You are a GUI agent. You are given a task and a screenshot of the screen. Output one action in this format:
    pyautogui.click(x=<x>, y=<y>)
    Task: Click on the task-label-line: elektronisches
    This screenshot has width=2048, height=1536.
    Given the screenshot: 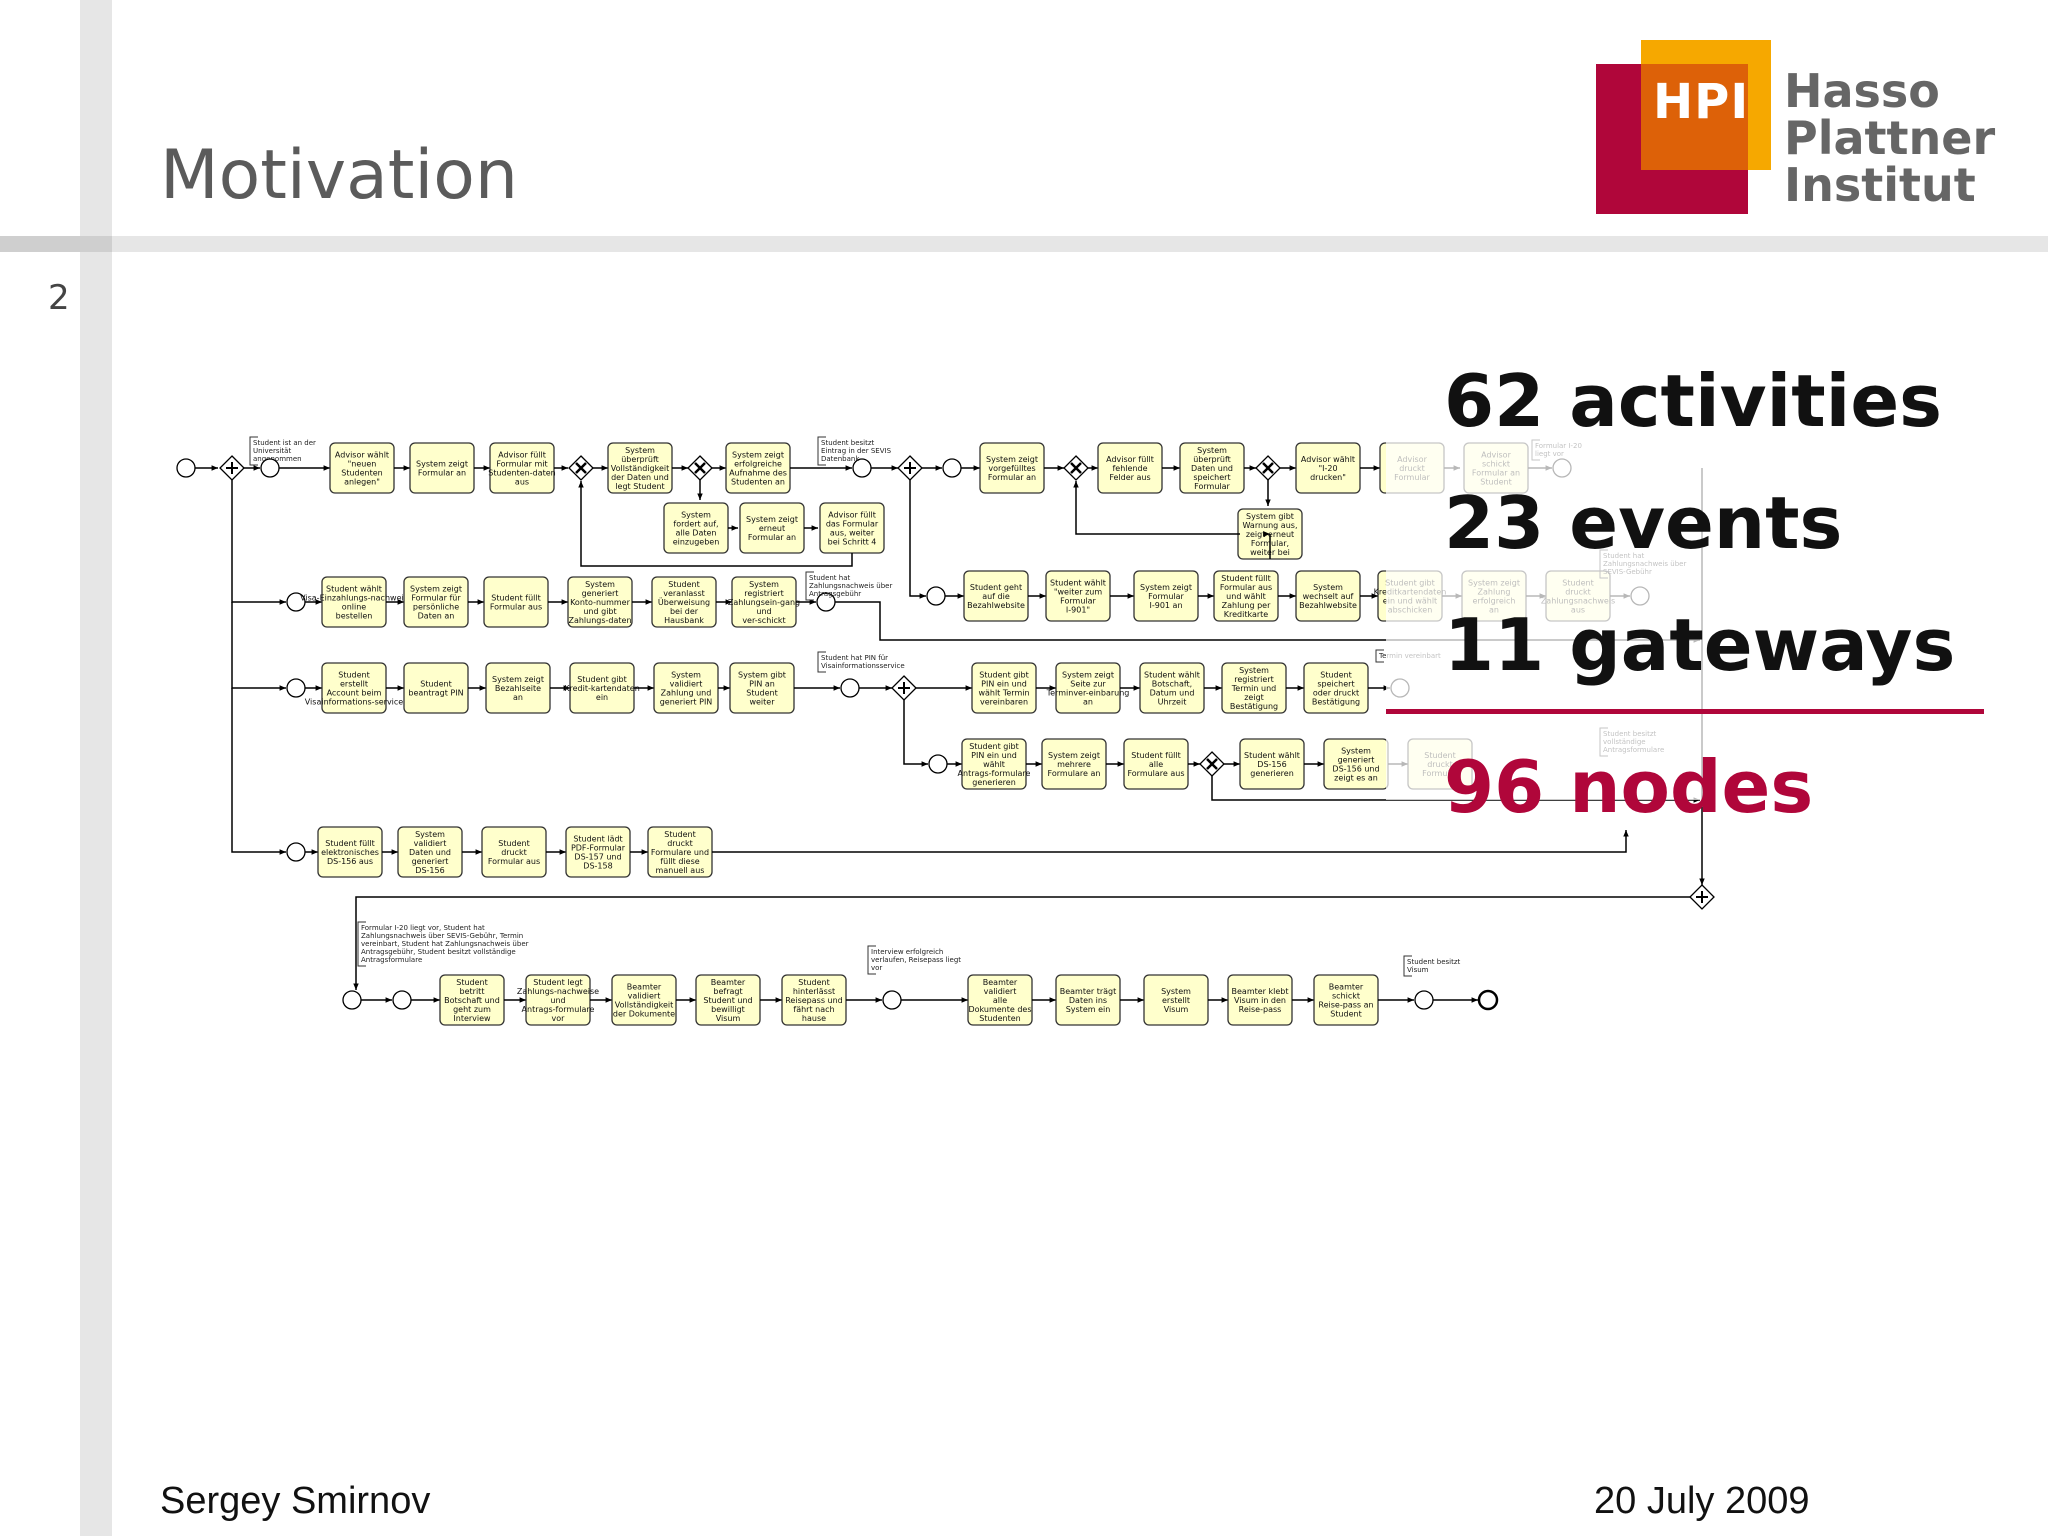 What is the action you would take?
    pyautogui.click(x=350, y=852)
    